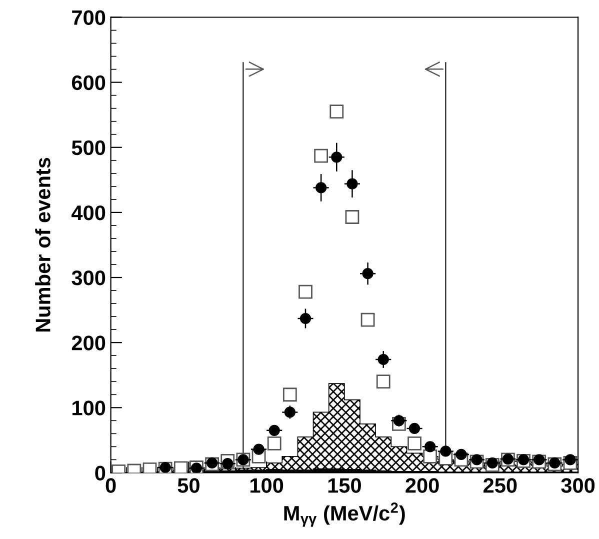  What do you see at coordinates (89, 343) in the screenshot?
I see `y-tick-label: 200` at bounding box center [89, 343].